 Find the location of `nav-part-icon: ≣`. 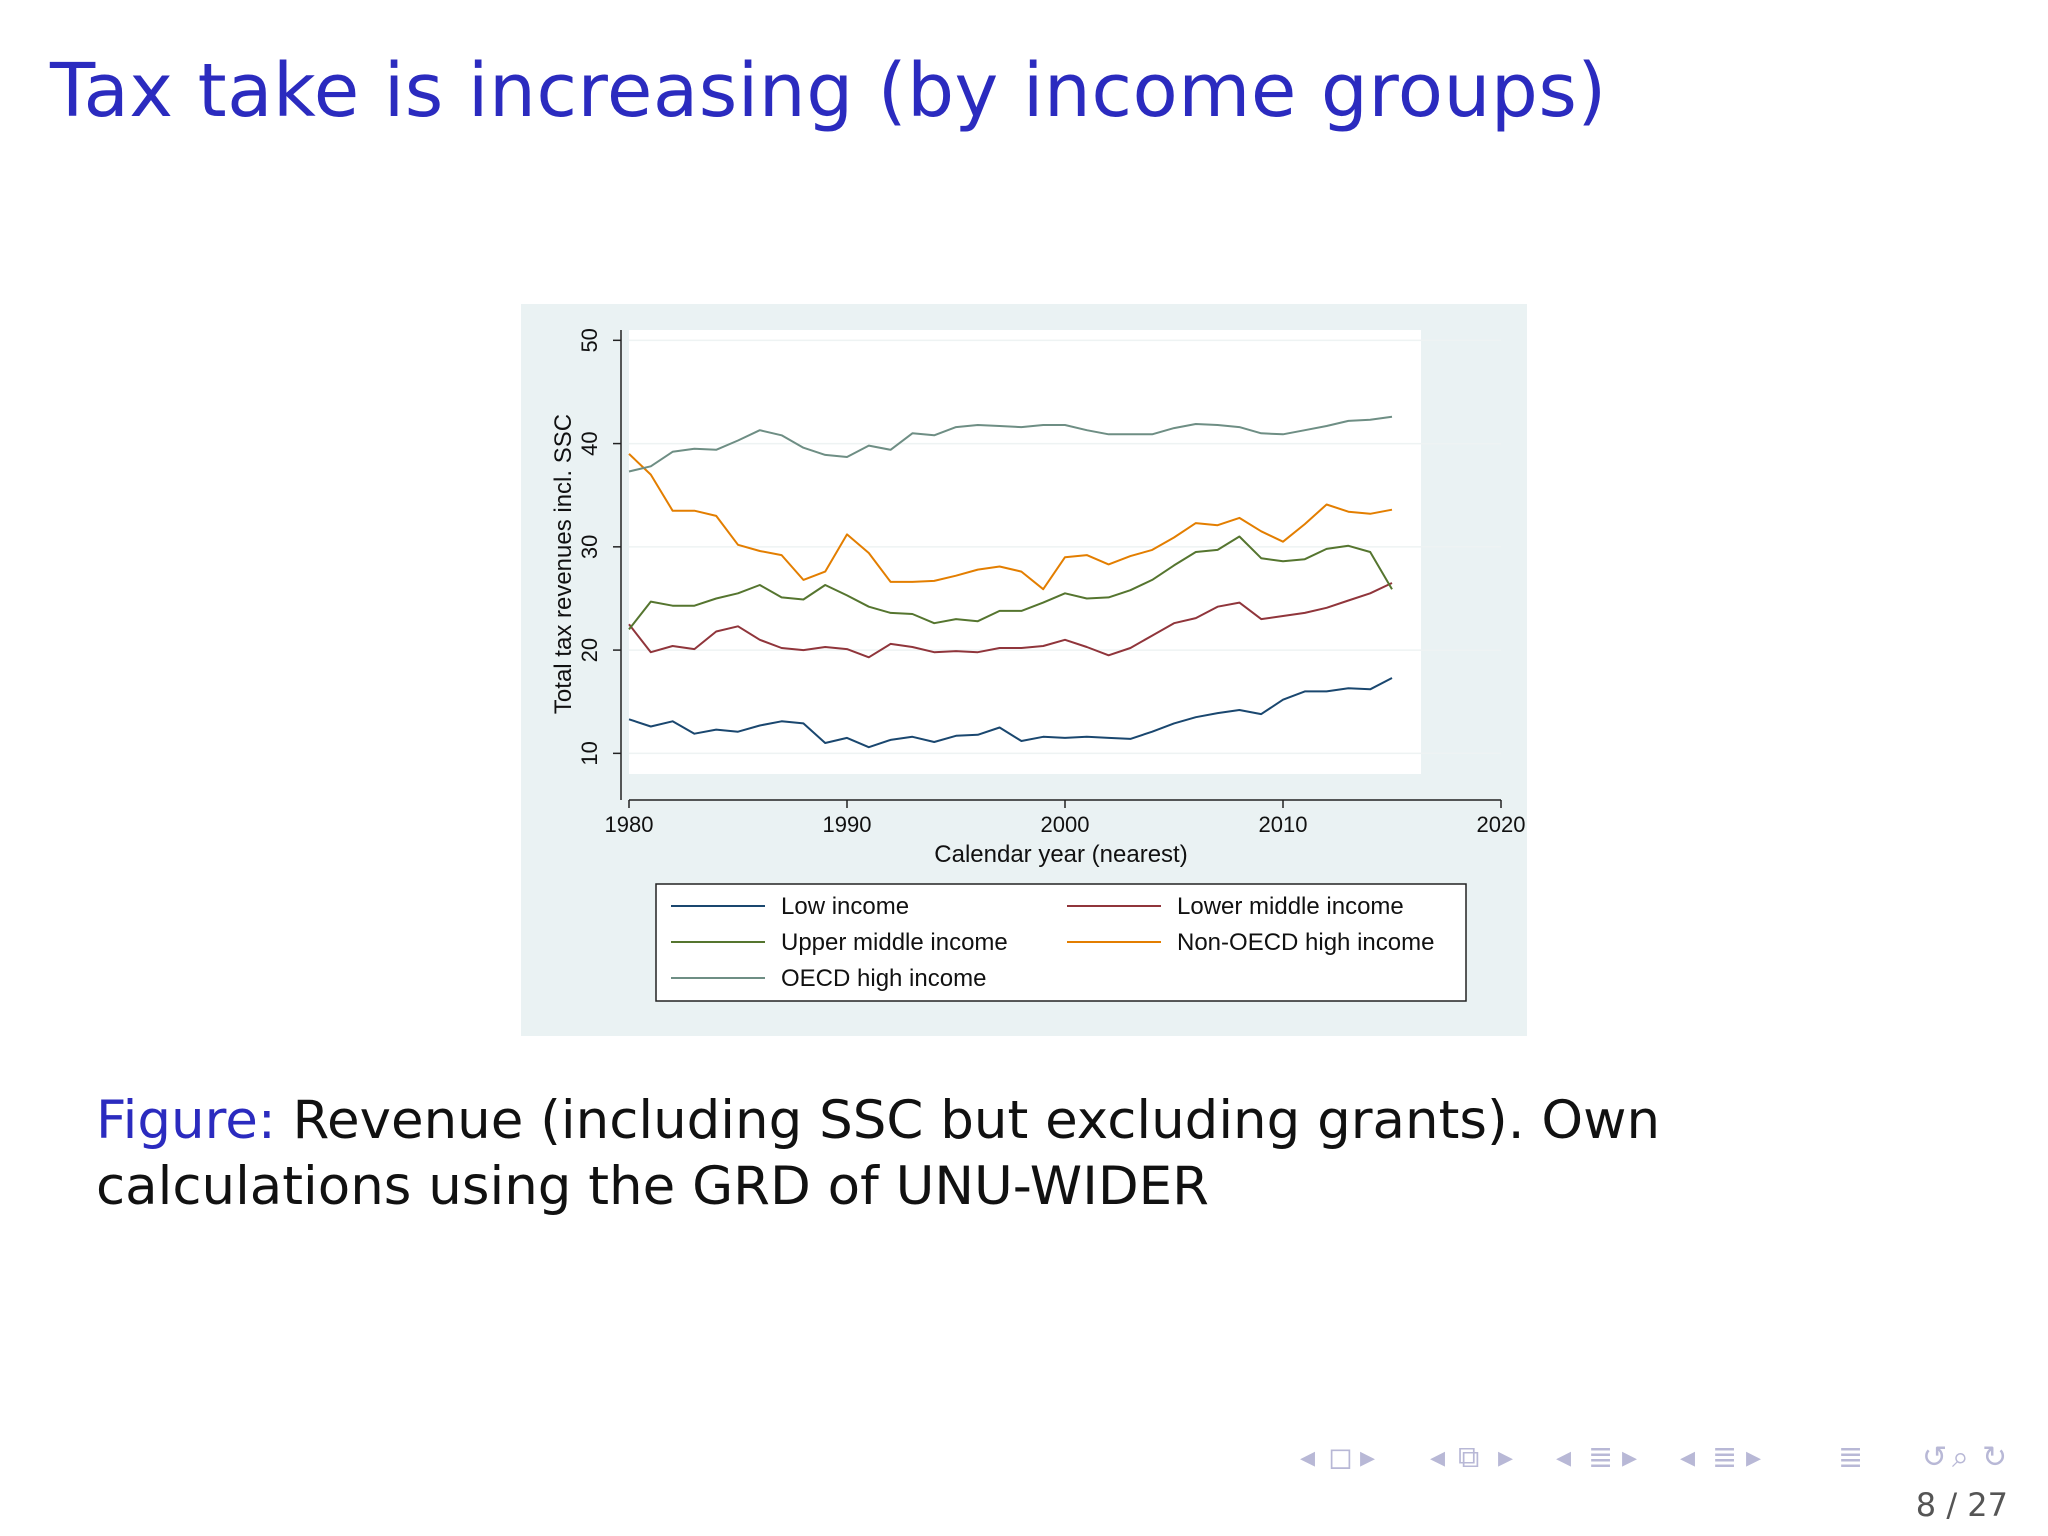

nav-part-icon: ≣ is located at coordinates (1725, 1457).